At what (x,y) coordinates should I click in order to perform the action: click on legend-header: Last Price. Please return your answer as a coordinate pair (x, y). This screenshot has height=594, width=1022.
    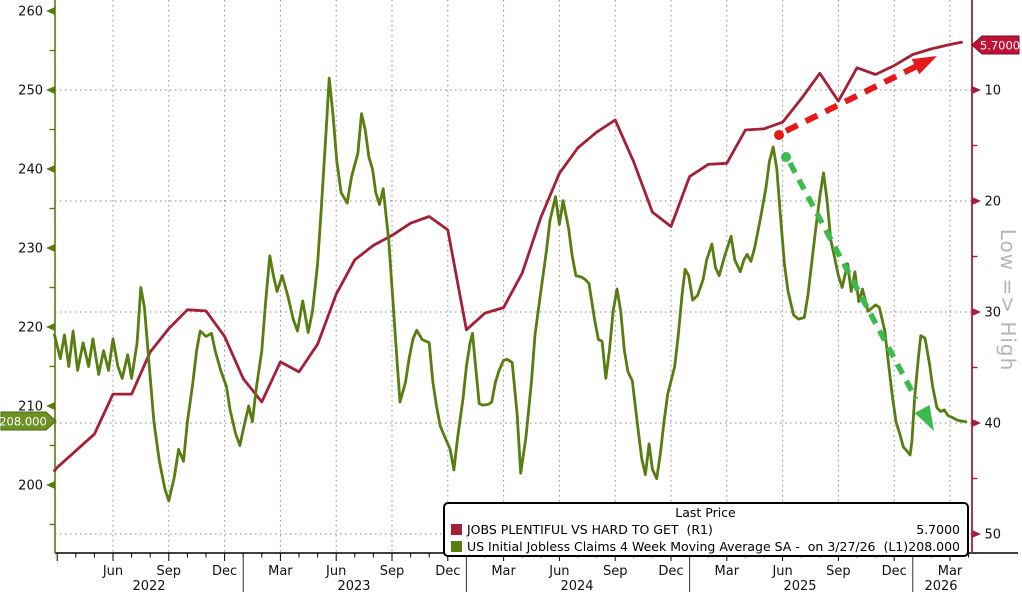
    Looking at the image, I should click on (705, 512).